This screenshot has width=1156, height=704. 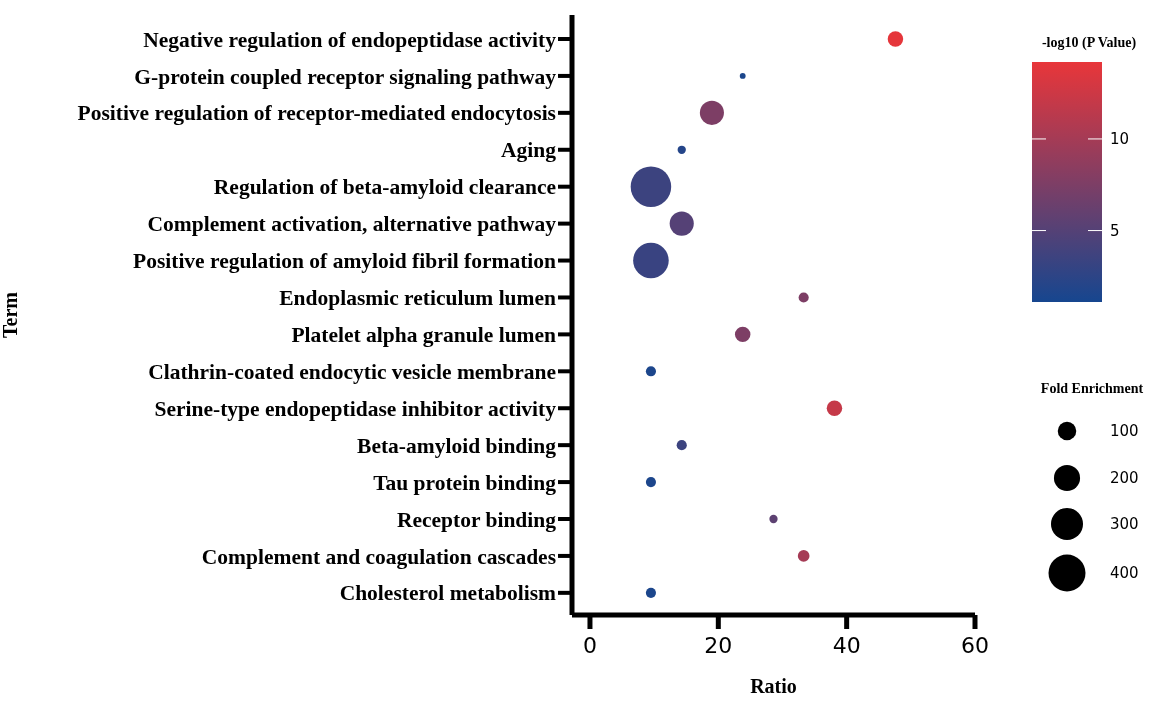 I want to click on x-tick-label: 60, so click(x=975, y=645).